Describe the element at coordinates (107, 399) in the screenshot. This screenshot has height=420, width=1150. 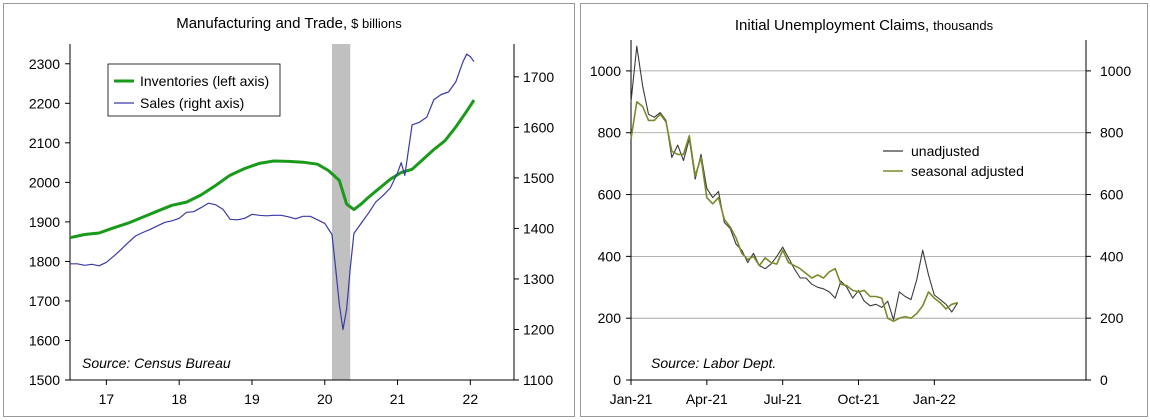
I see `x-tick-label: 17` at that location.